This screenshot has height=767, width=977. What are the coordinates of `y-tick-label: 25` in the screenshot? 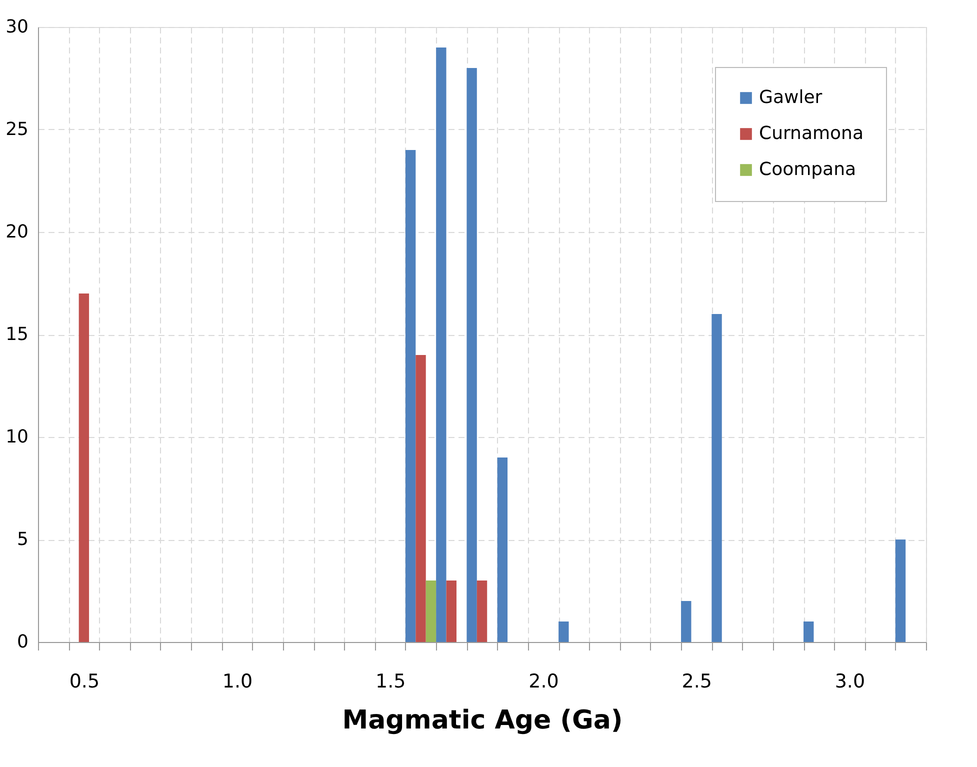 It's located at (17, 129).